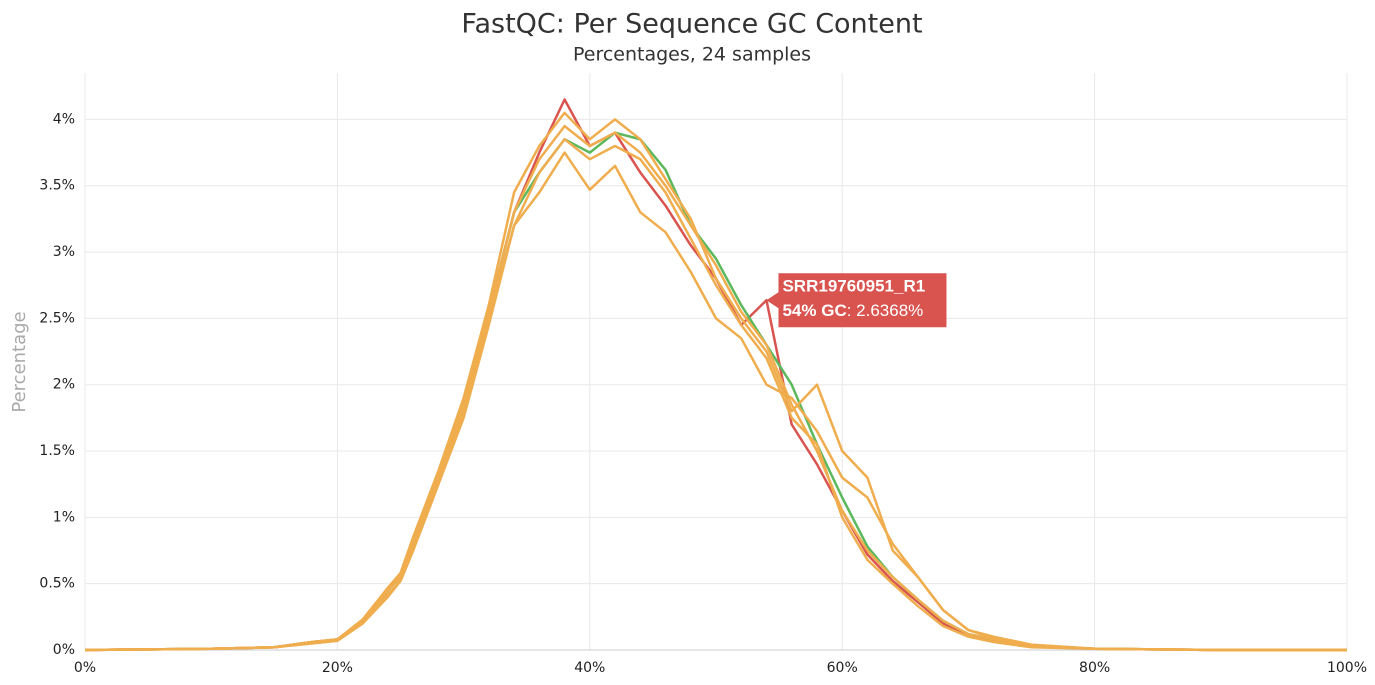 This screenshot has width=1375, height=685. Describe the element at coordinates (589, 668) in the screenshot. I see `x-tick-label: 40%` at that location.